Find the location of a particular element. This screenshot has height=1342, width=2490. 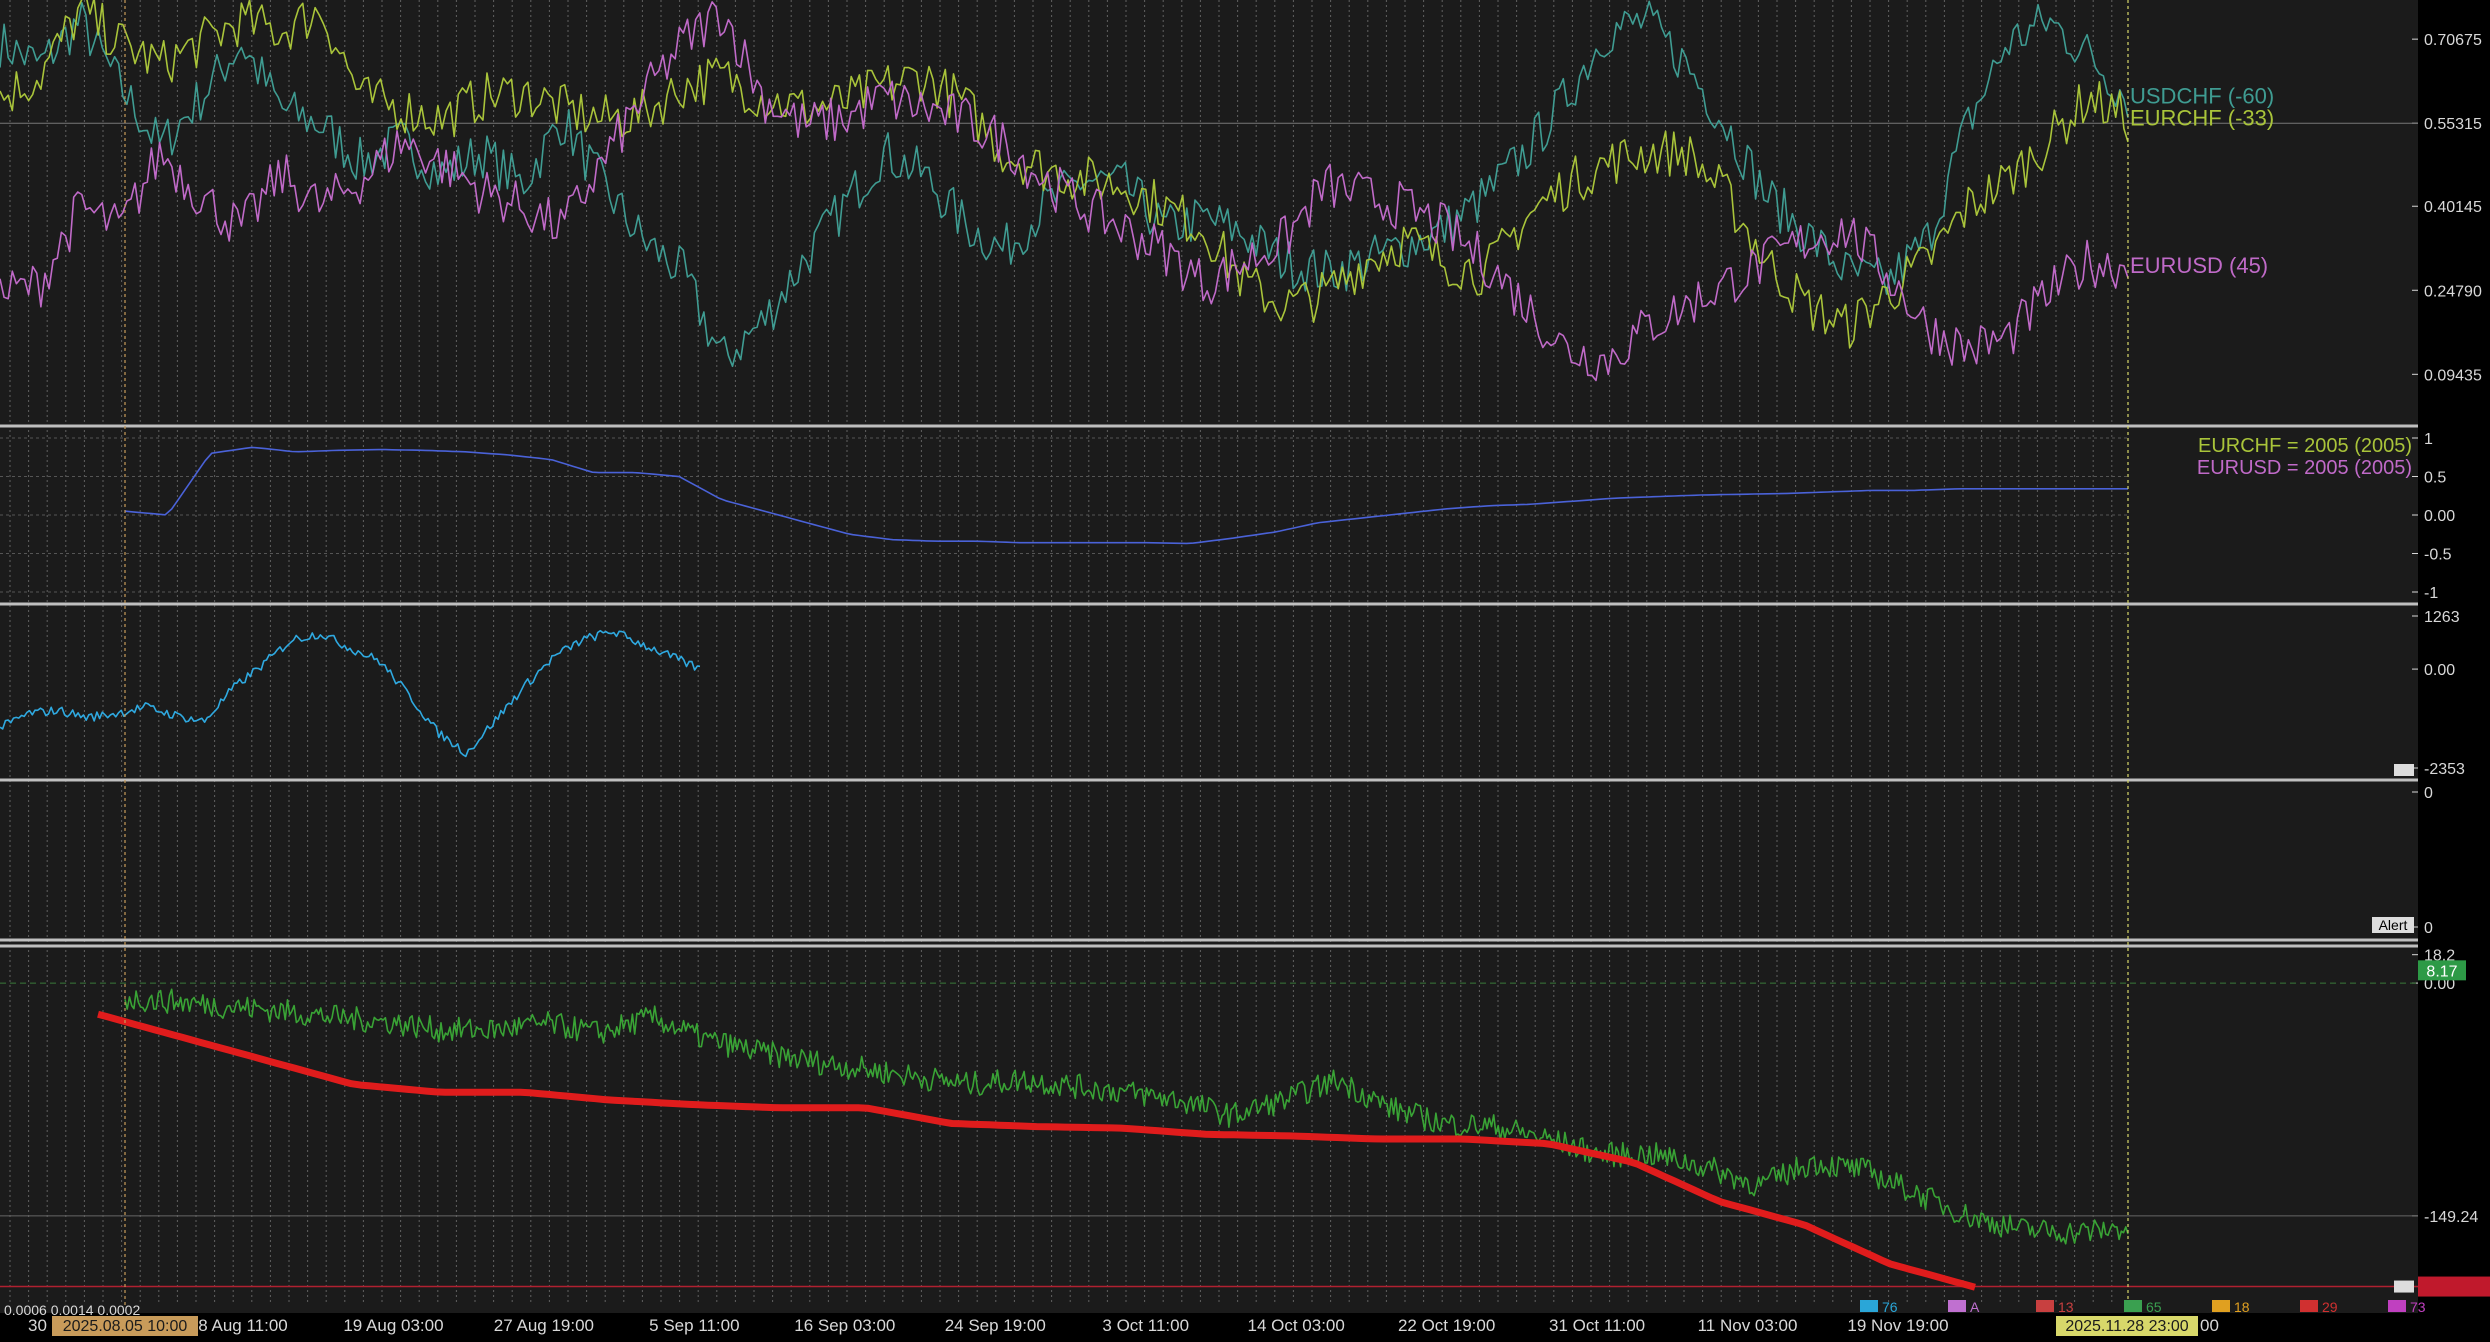

y-tick-label: 1 is located at coordinates (2428, 439).